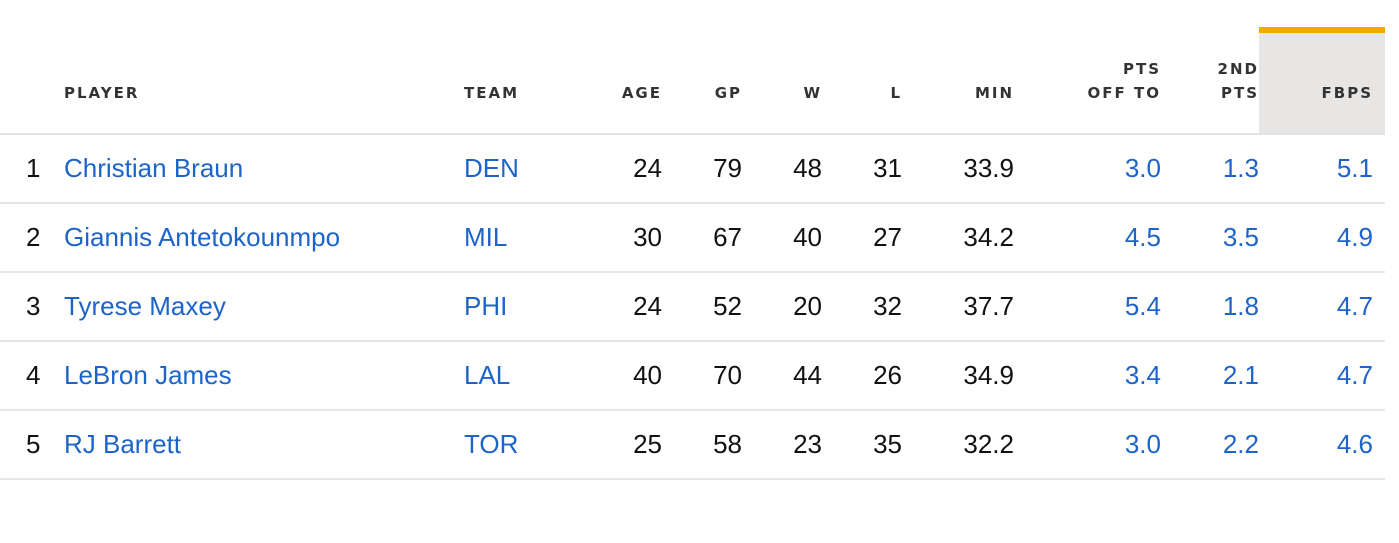 The width and height of the screenshot is (1399, 543). Describe the element at coordinates (529, 238) in the screenshot. I see `team-link: MIL` at that location.